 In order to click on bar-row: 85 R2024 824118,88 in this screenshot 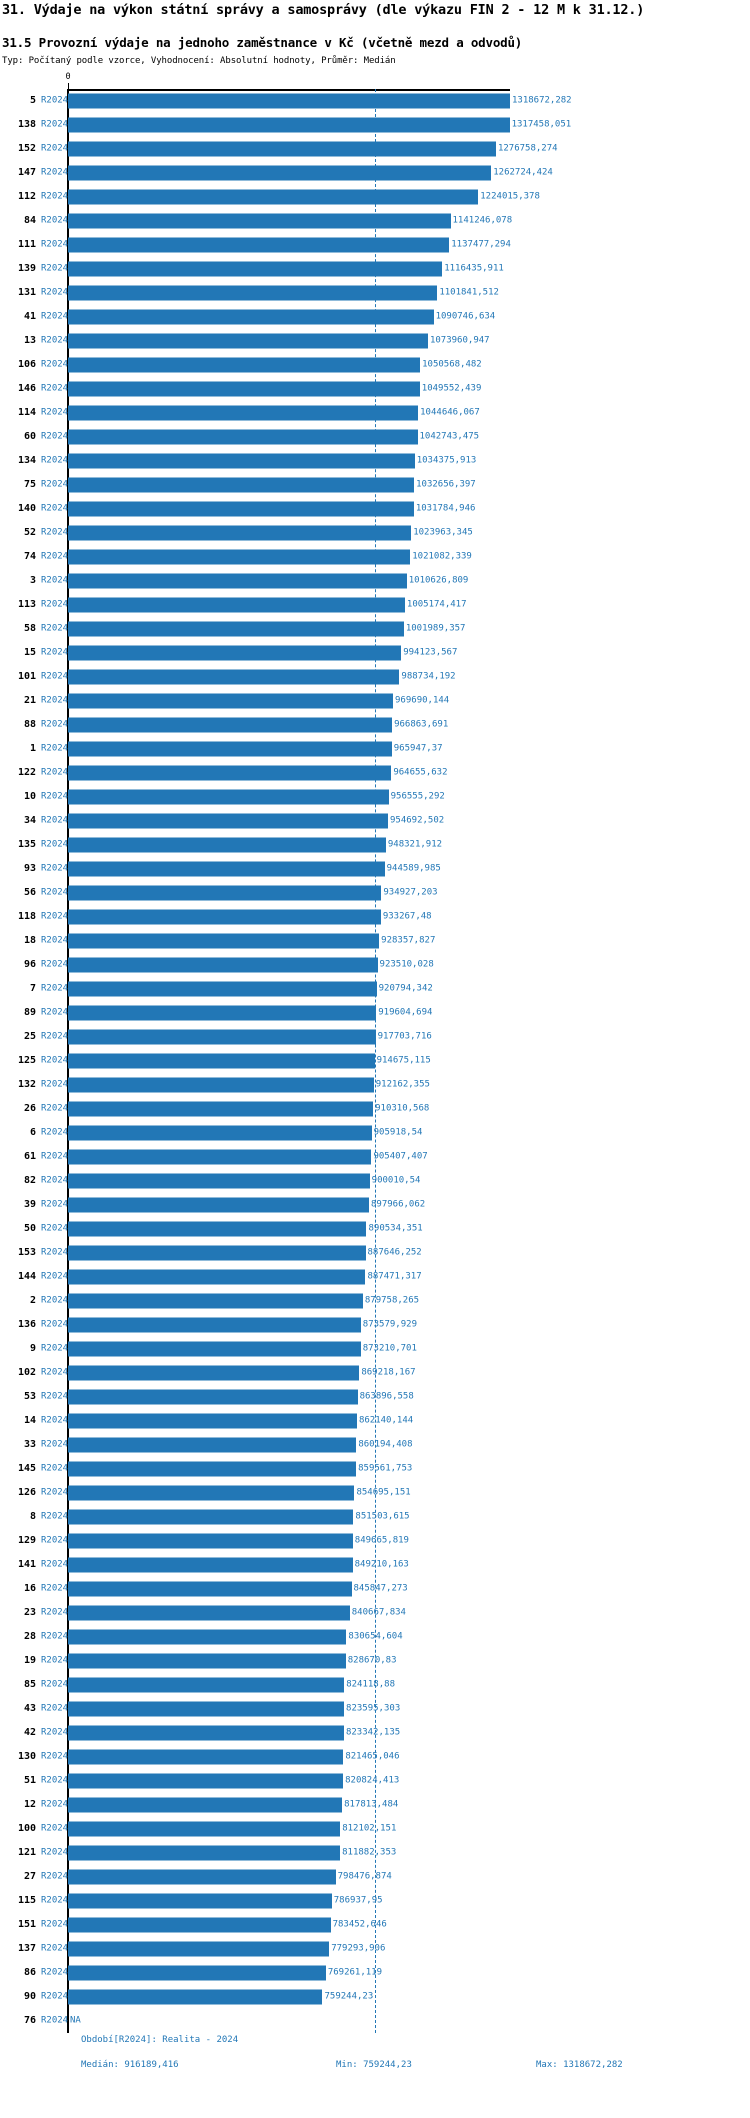, I will do `click(375, 1685)`.